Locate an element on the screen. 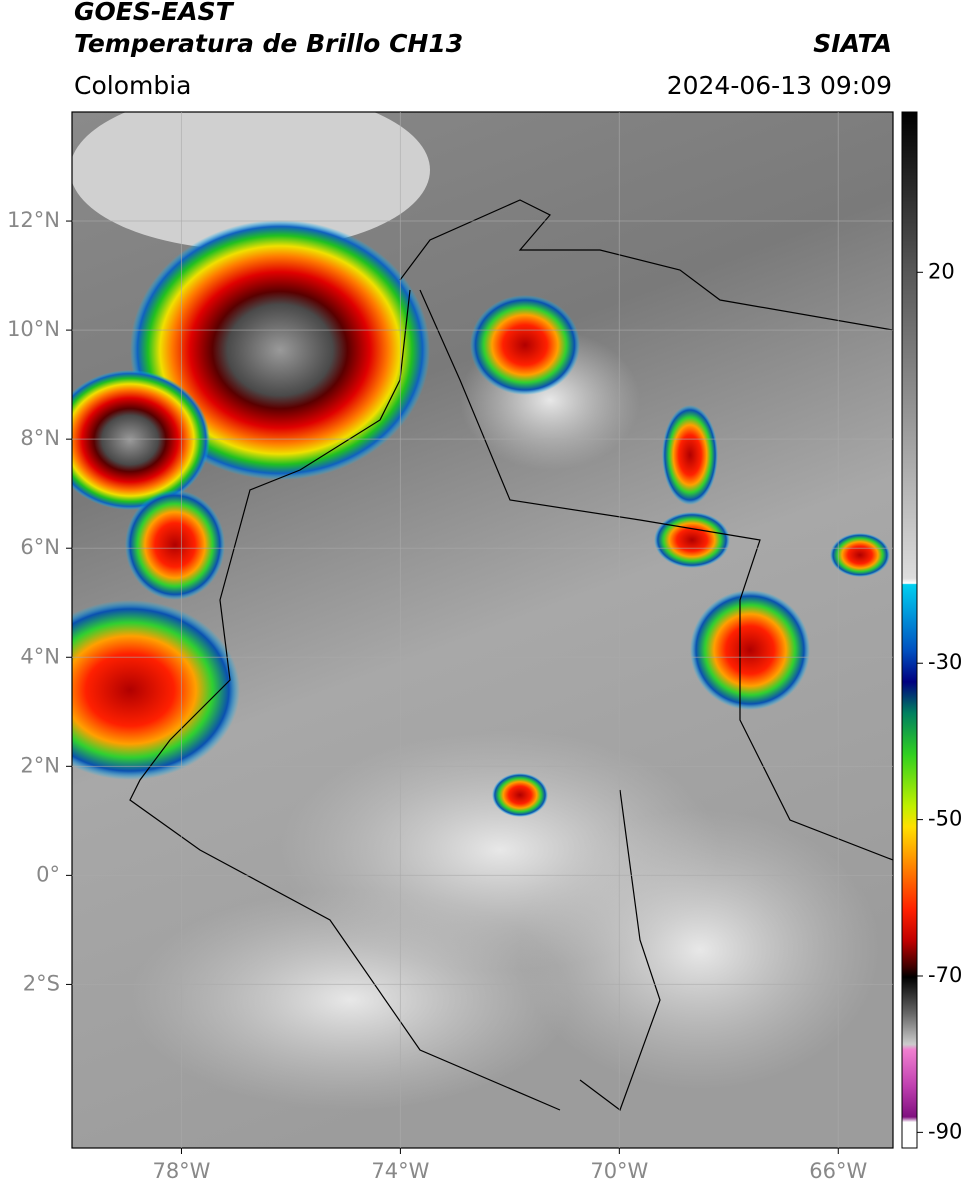 The height and width of the screenshot is (1190, 966). title: GOES-EAST is located at coordinates (154, 13).